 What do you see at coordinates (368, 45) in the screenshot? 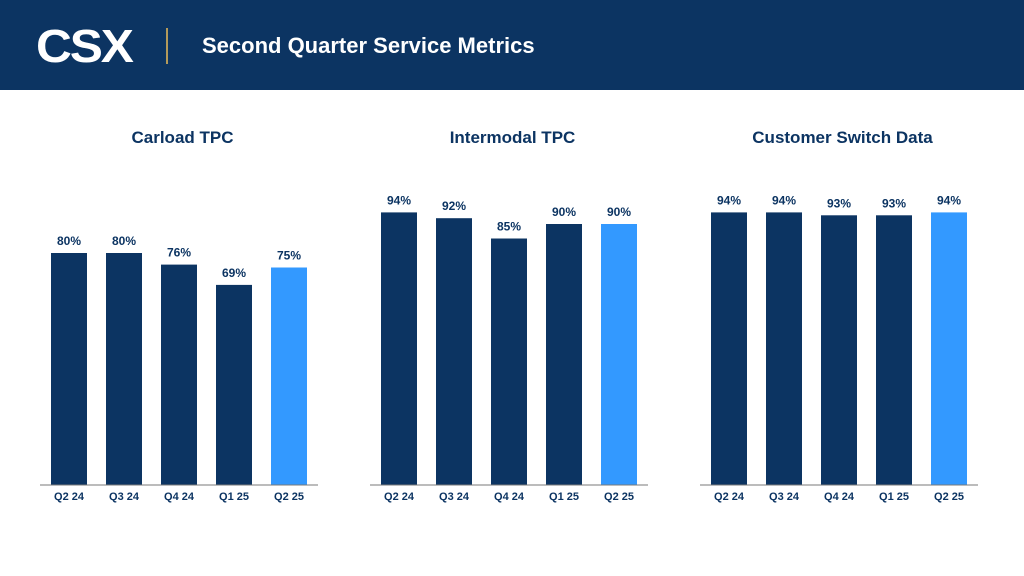
I see `page-title: Second Quarter Service Metrics` at bounding box center [368, 45].